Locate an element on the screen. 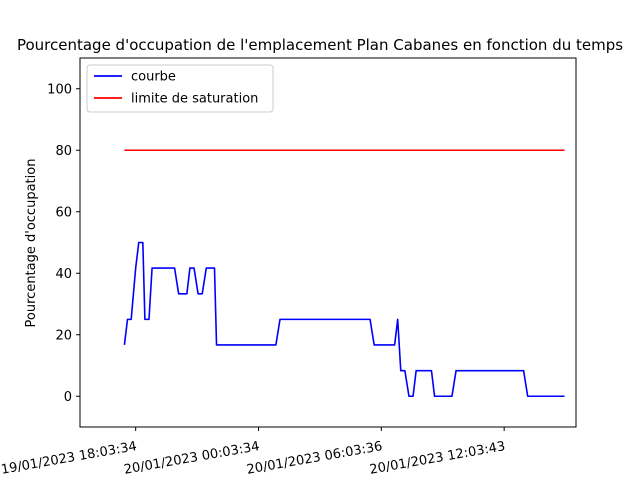 The width and height of the screenshot is (640, 485). legend-label-courbe: courbe is located at coordinates (153, 77).